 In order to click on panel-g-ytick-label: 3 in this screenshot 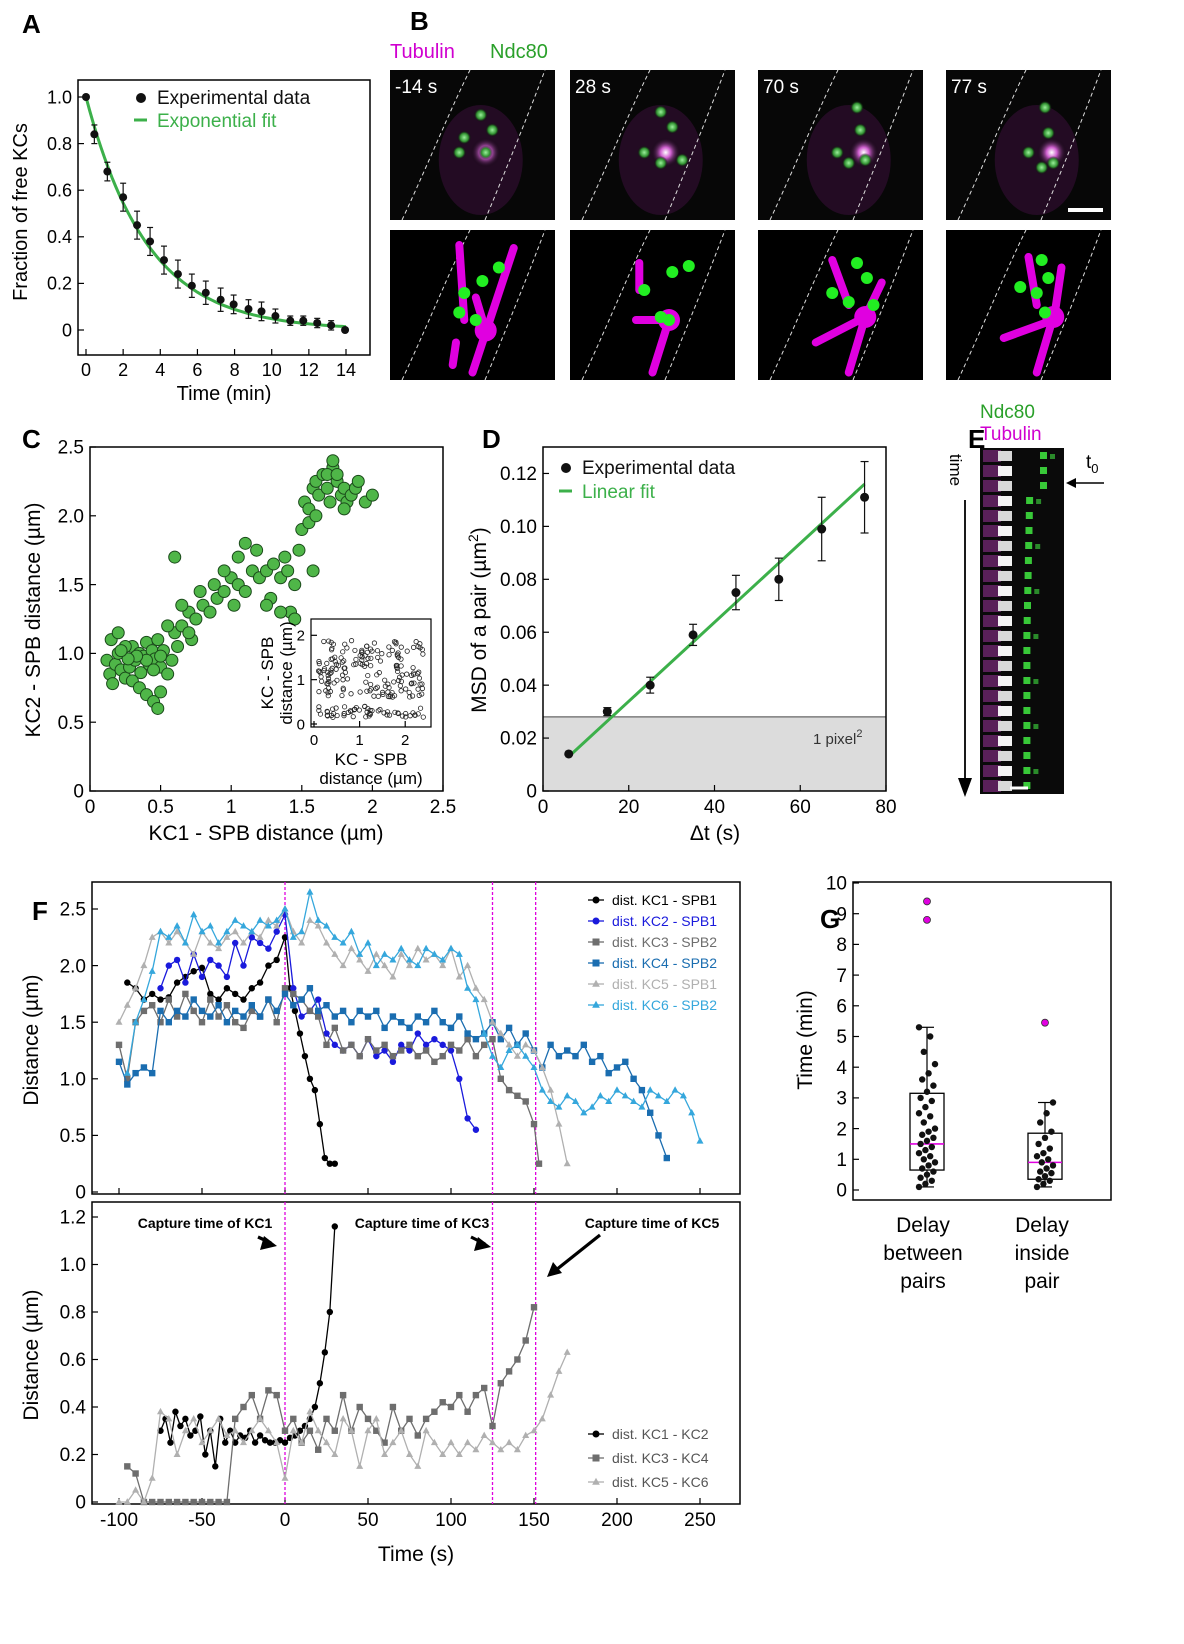, I will do `click(841, 1099)`.